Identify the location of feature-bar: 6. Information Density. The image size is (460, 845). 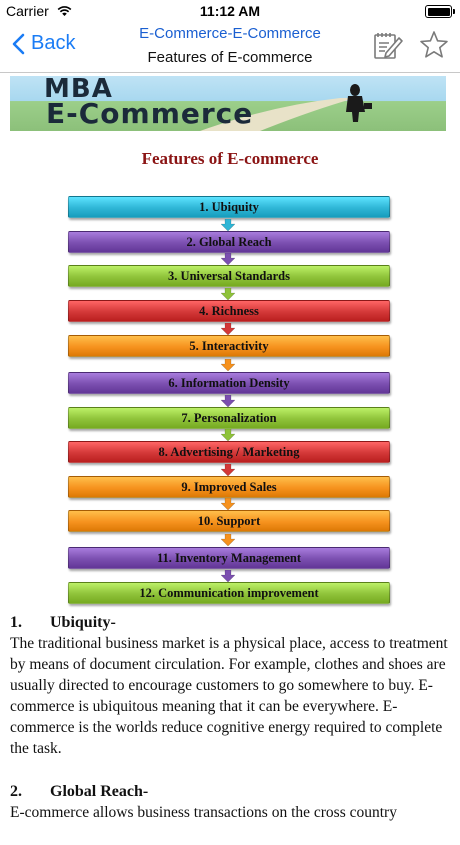
(229, 383).